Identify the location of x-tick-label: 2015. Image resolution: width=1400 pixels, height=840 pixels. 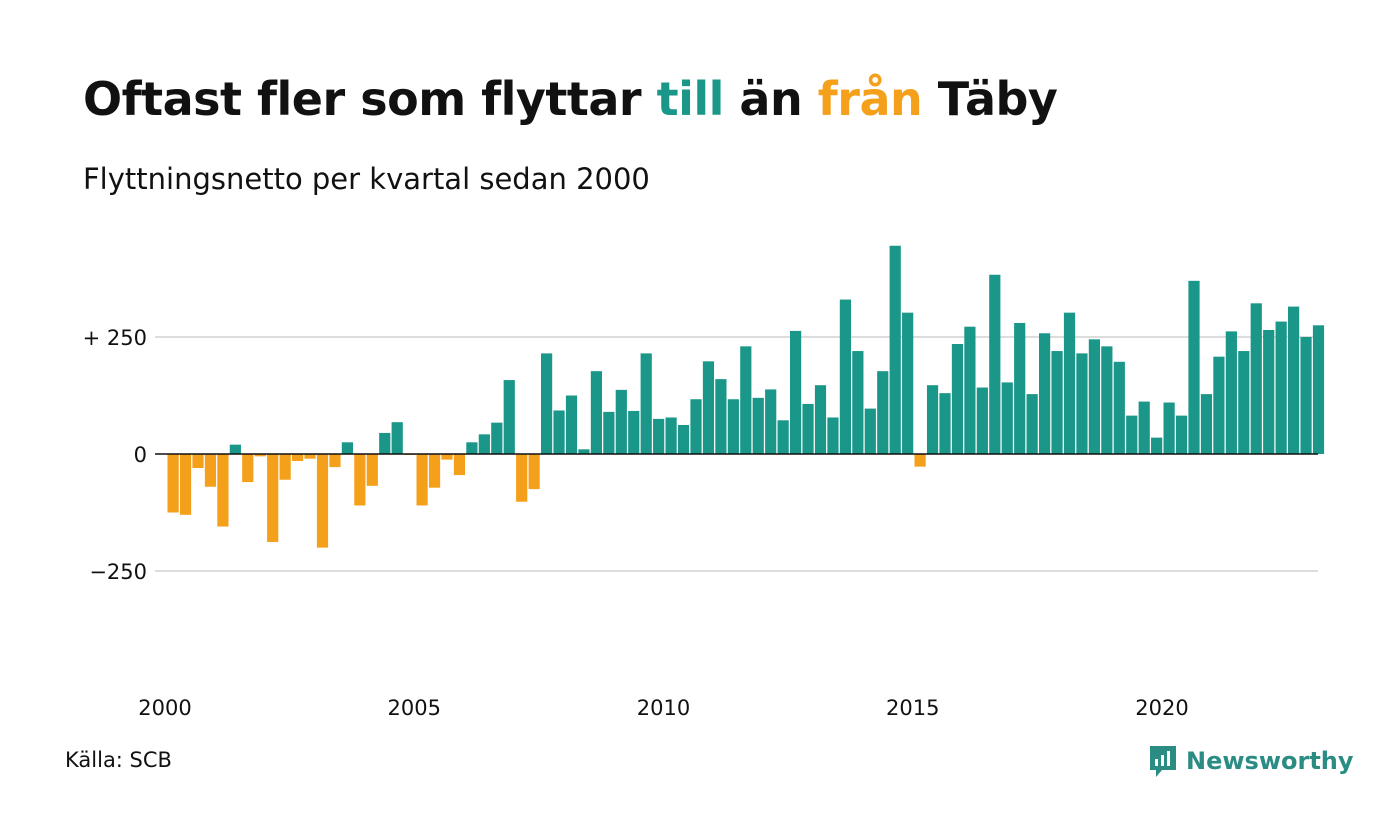
(912, 708).